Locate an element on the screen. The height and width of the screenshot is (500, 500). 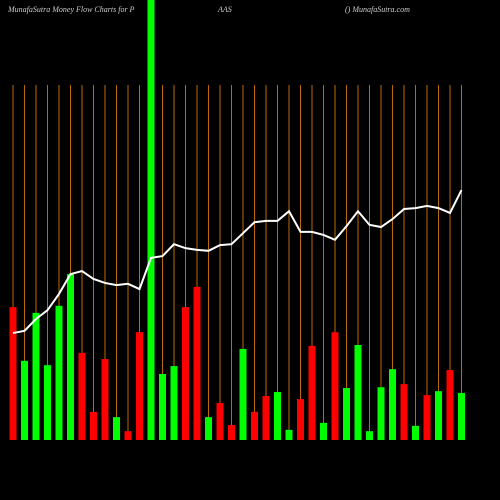
chart-title: AAS is located at coordinates (224, 9).